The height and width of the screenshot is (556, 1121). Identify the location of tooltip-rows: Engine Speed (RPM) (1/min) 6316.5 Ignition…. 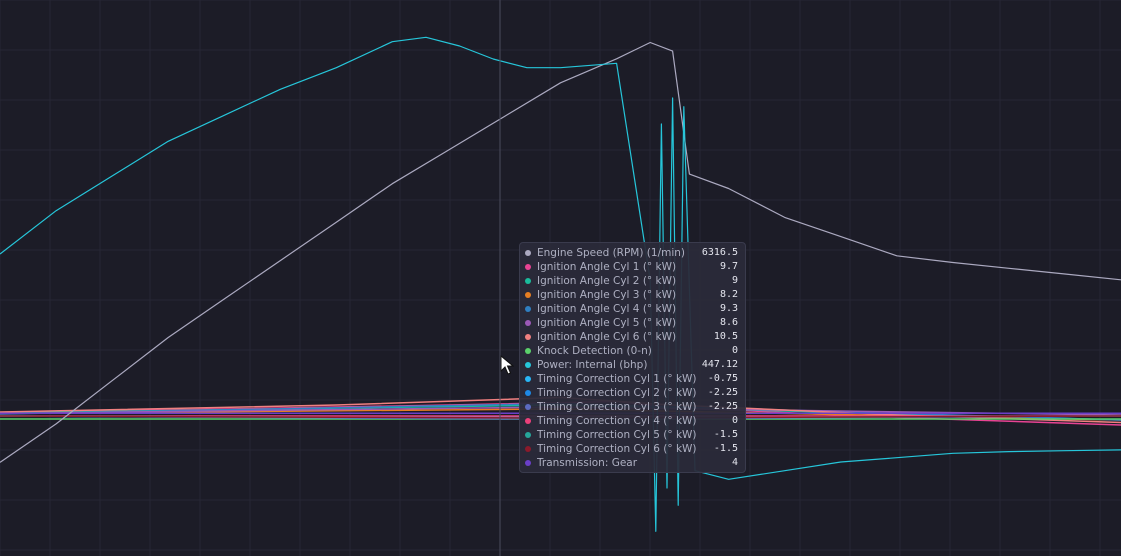
(632, 358).